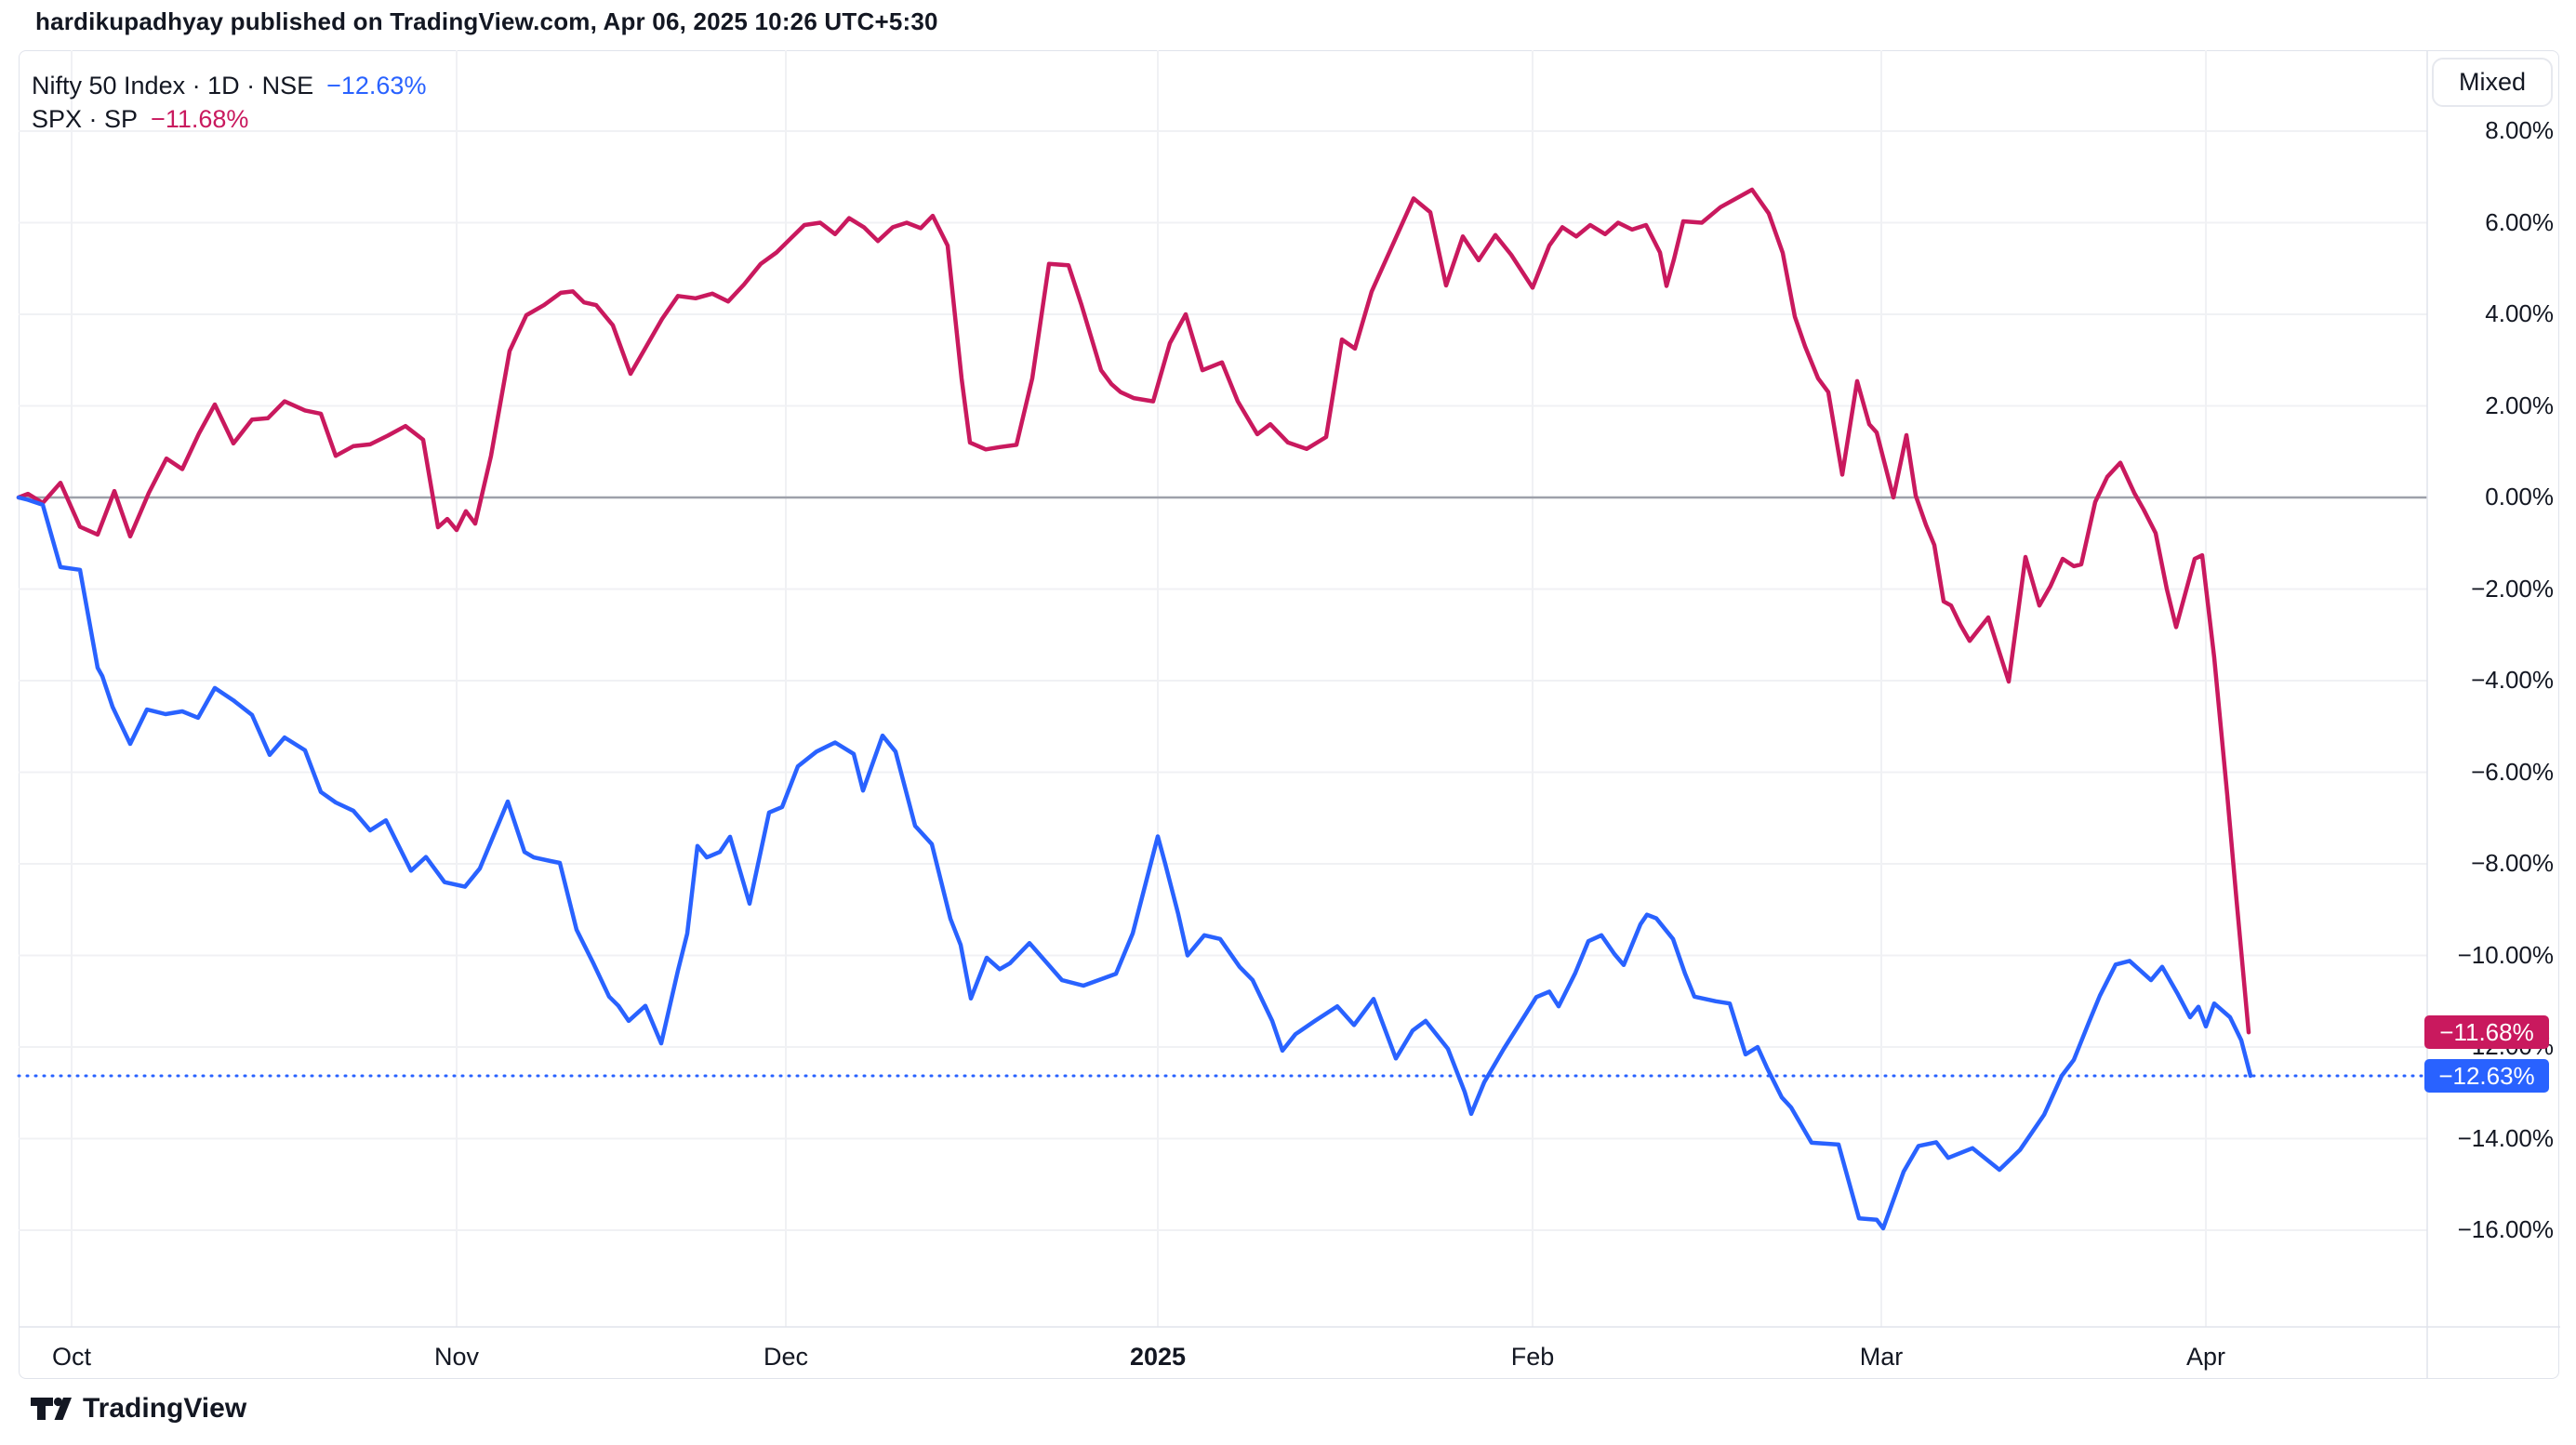  Describe the element at coordinates (456, 1357) in the screenshot. I see `time-axis-label: Nov` at that location.